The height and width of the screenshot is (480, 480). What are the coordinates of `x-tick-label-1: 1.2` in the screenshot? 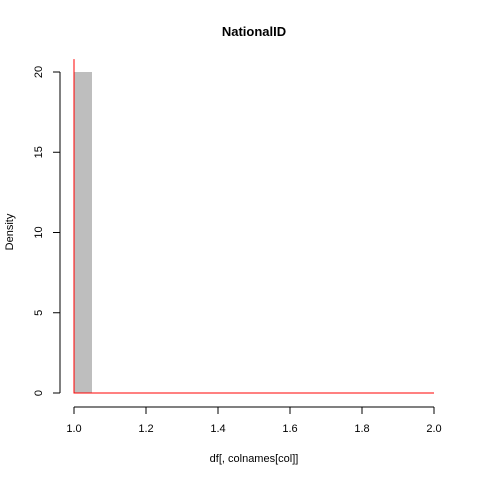 It's located at (145, 429).